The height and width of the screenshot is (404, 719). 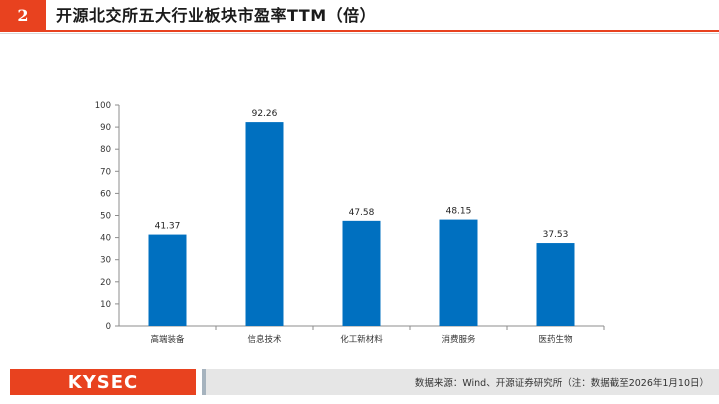 What do you see at coordinates (168, 227) in the screenshot?
I see `bar-value-label: 41.37` at bounding box center [168, 227].